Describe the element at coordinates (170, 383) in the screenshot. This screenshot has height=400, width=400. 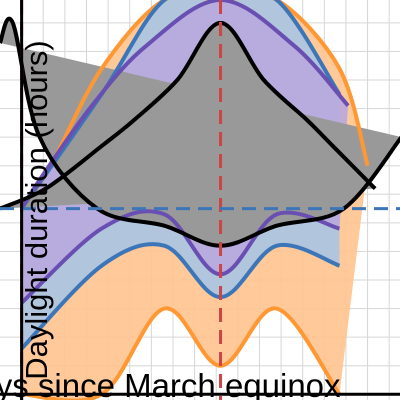
I see `x-axis-label: Days since March equinox` at that location.